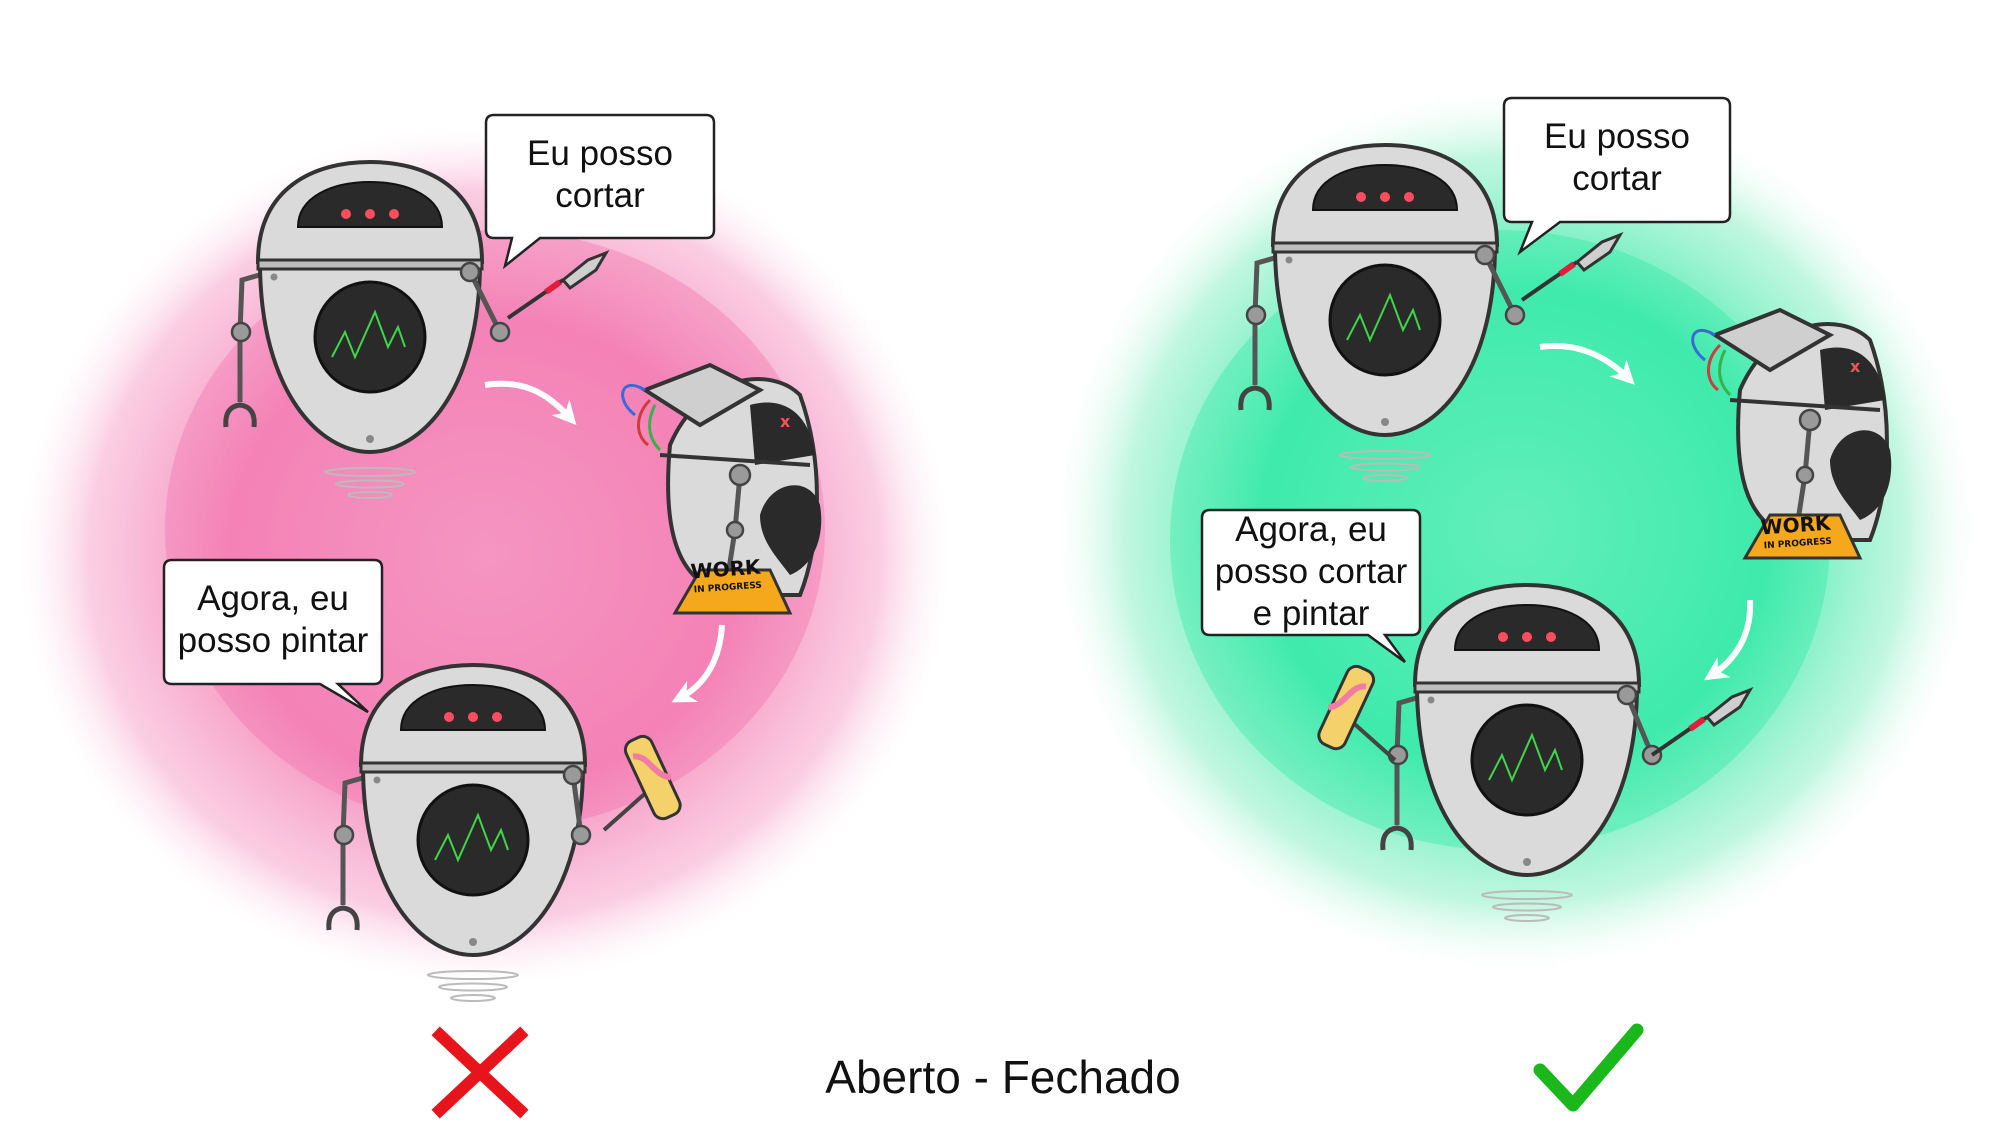 The width and height of the screenshot is (2000, 1140). I want to click on left-bubble-top-line-2: cortar, so click(600, 195).